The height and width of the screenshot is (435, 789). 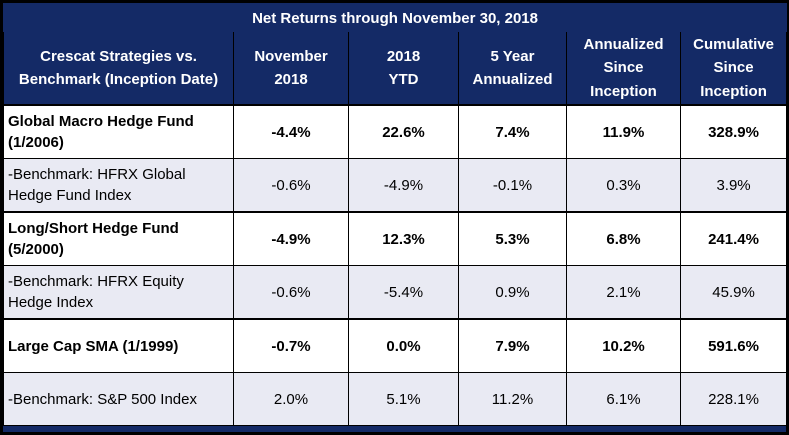 What do you see at coordinates (512, 345) in the screenshot?
I see `cell-5yr: 7.9%` at bounding box center [512, 345].